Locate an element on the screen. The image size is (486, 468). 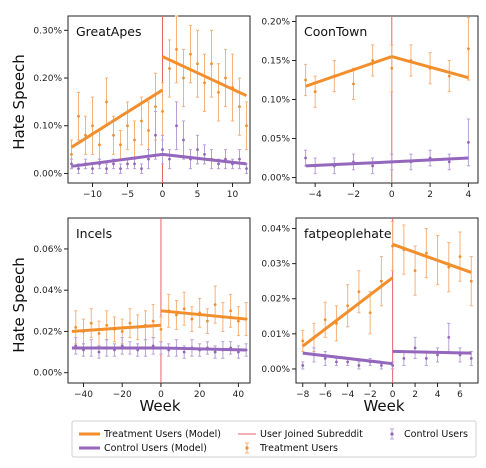
y-tick-label: 0.03% is located at coordinates (275, 265).